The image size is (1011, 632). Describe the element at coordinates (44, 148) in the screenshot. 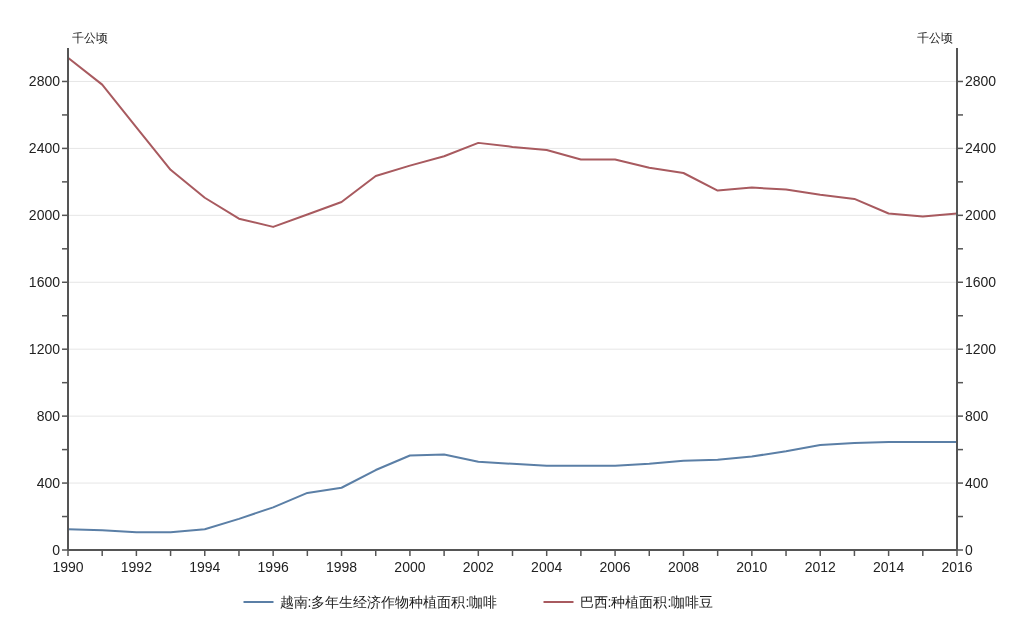

I see `y-tick-label: 2400` at that location.